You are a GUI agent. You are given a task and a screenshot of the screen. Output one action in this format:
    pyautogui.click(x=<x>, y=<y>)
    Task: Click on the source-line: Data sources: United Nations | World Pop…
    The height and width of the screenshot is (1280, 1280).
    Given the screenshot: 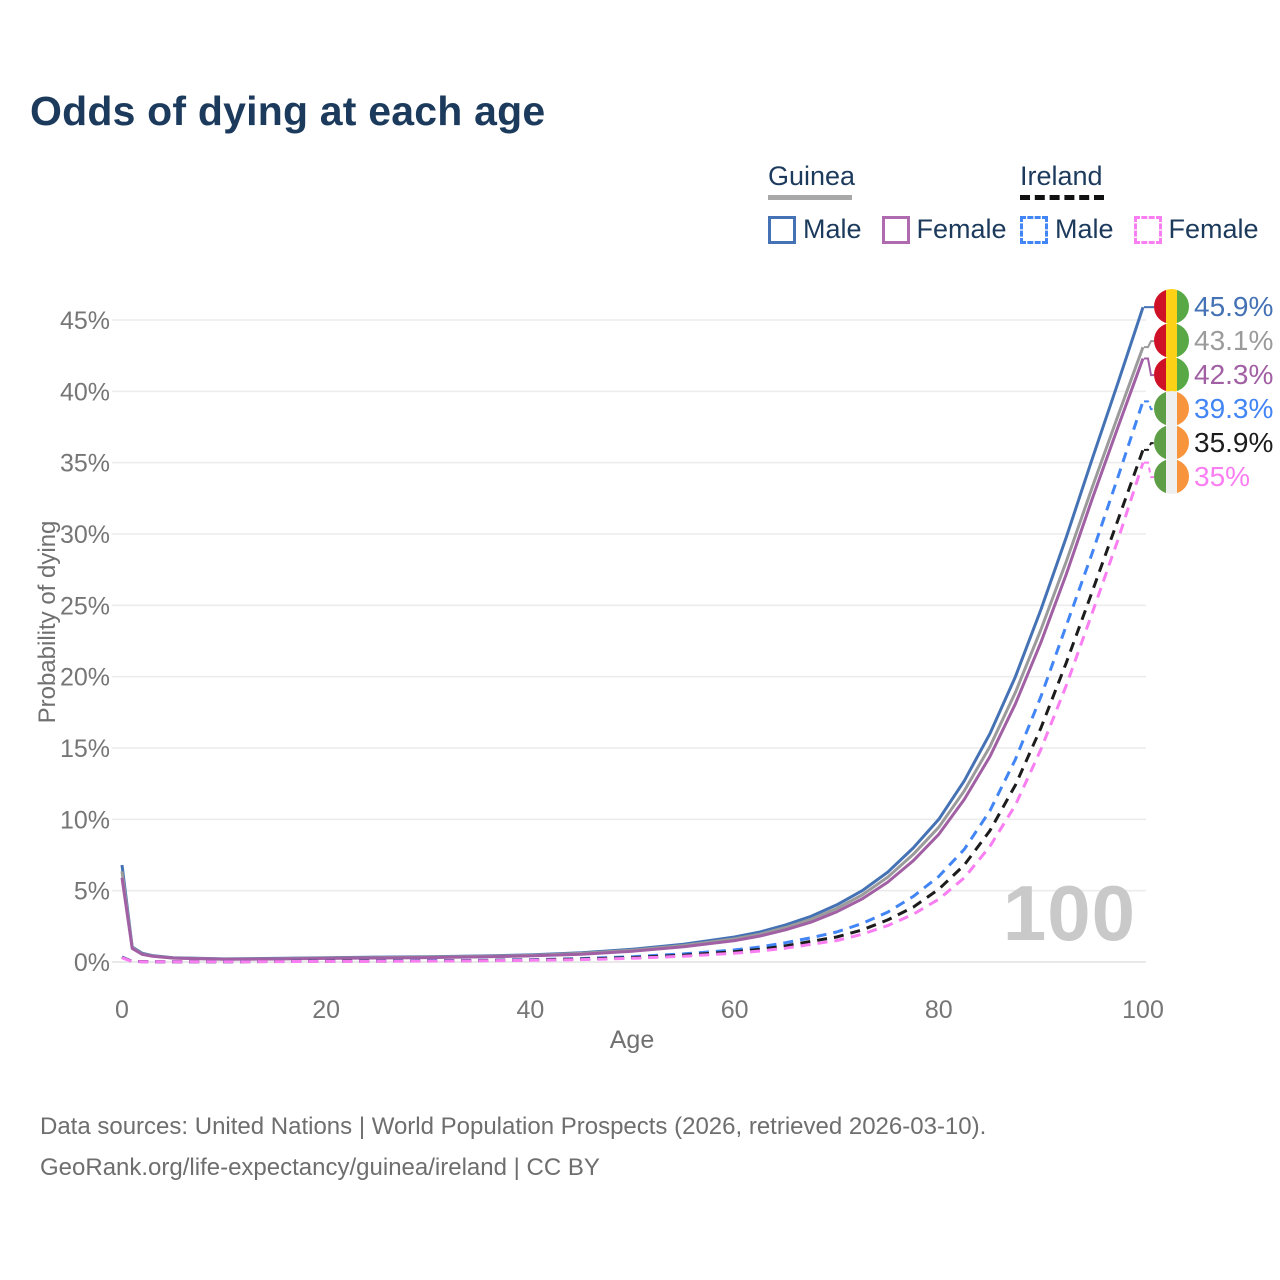 What is the action you would take?
    pyautogui.click(x=513, y=1126)
    